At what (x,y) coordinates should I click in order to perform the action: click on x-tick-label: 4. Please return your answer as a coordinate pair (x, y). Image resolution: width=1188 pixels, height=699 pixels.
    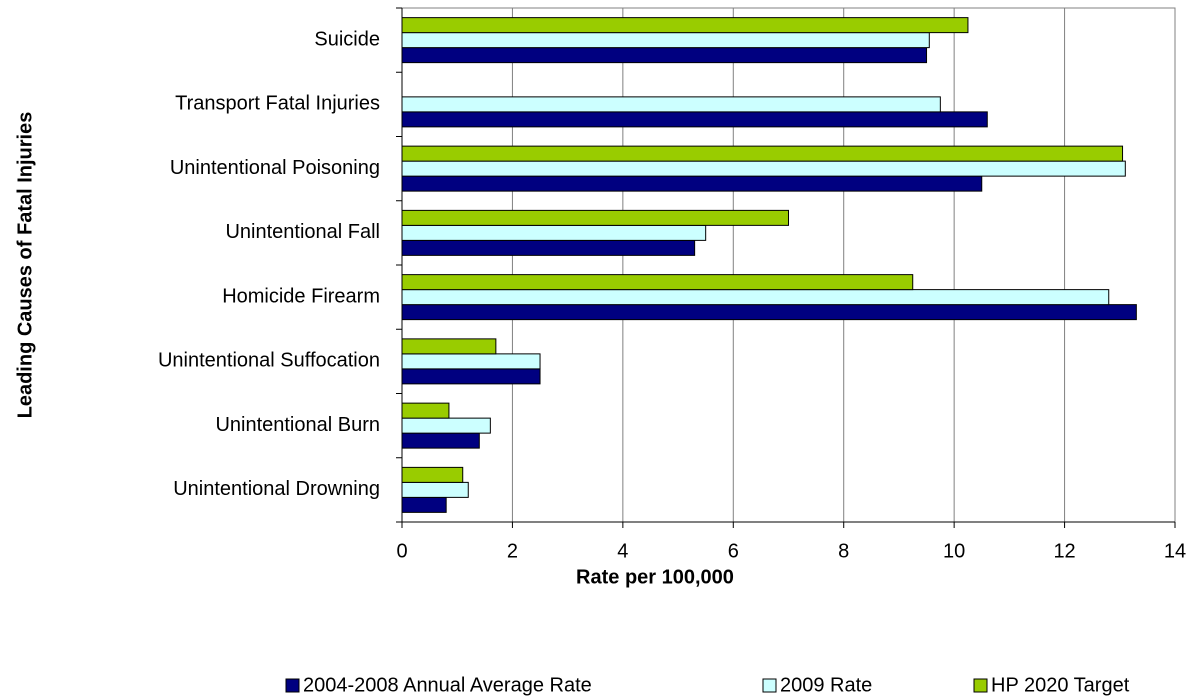
    Looking at the image, I should click on (622, 551).